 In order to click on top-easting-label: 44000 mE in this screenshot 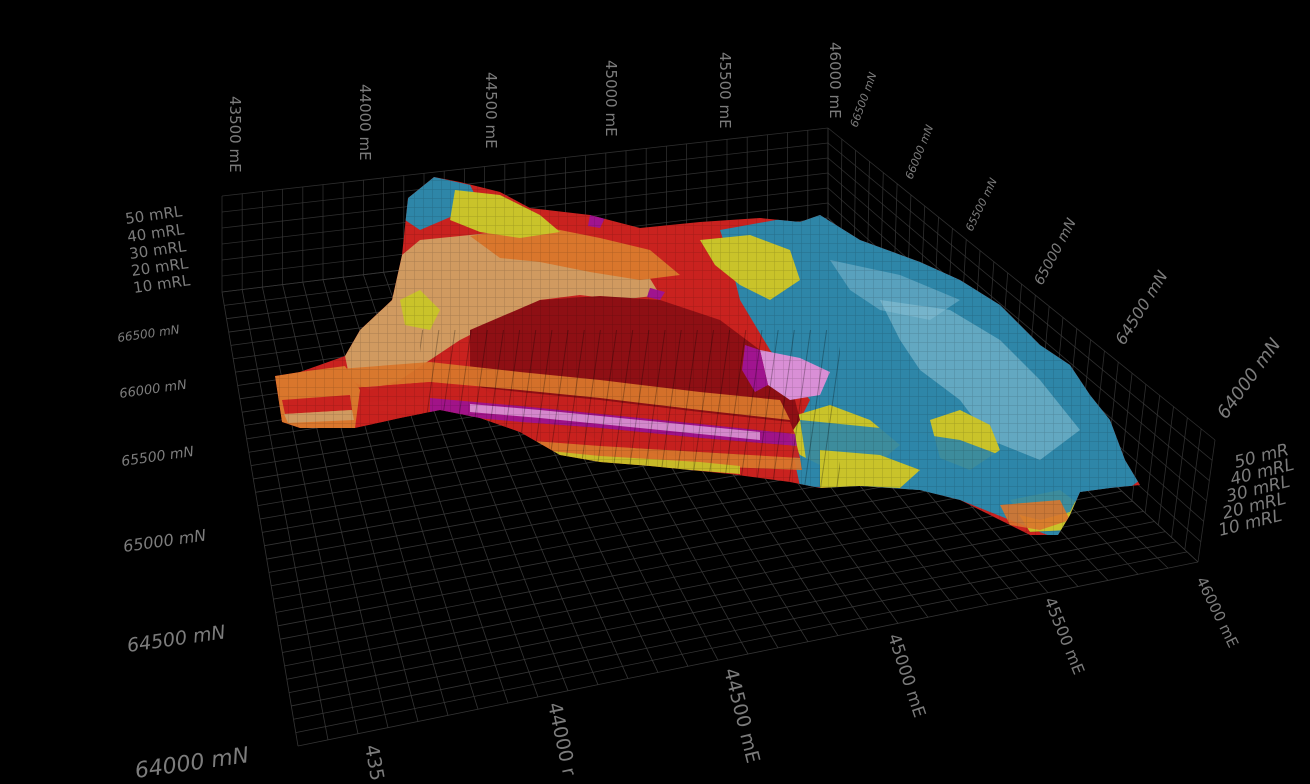, I will do `click(365, 122)`.